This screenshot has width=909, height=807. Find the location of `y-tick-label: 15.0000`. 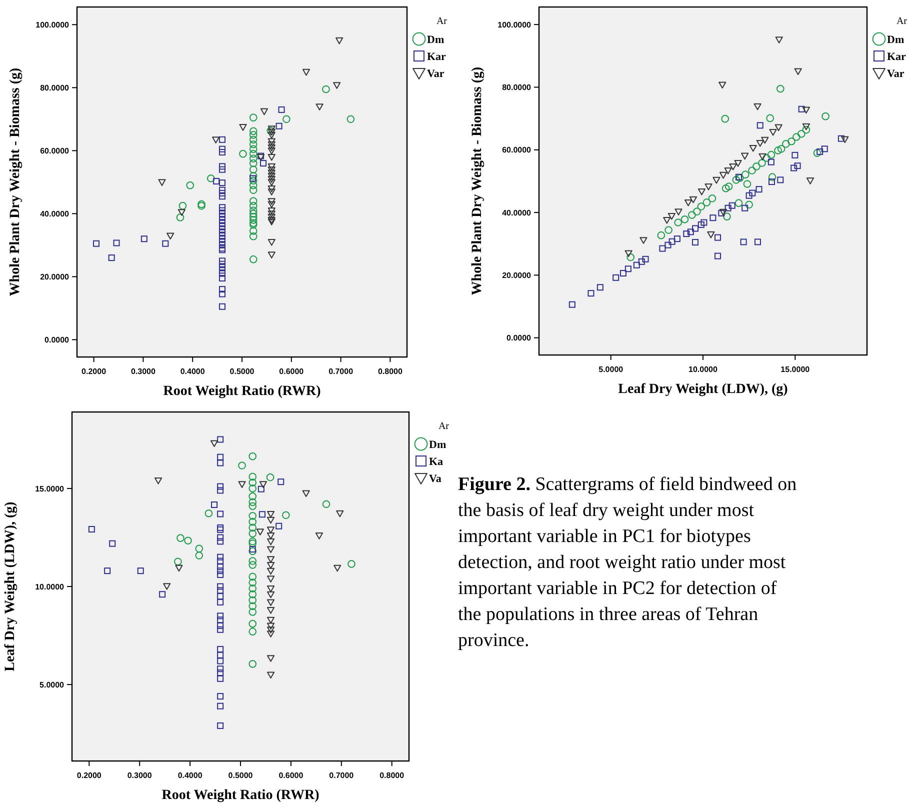

y-tick-label: 15.0000 is located at coordinates (50, 489).